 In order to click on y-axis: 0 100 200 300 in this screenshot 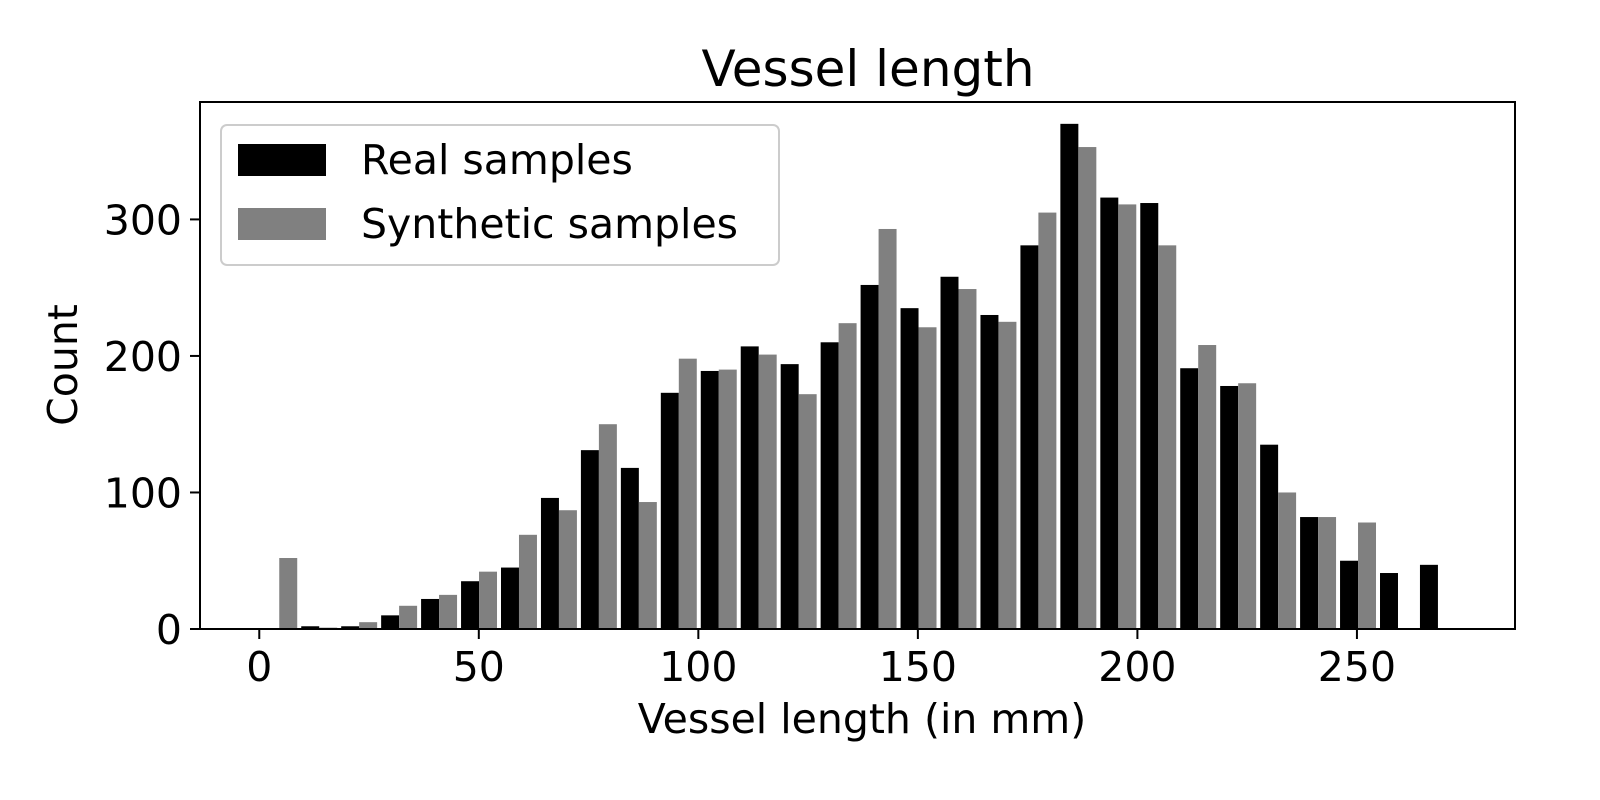, I will do `click(152, 425)`.